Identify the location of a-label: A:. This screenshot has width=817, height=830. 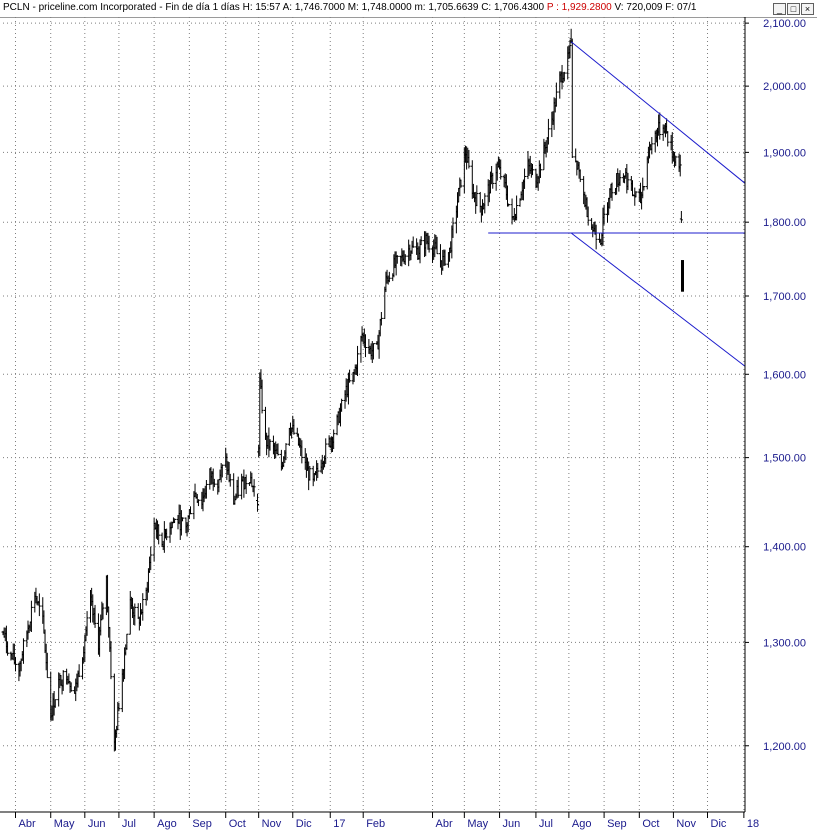
(287, 7).